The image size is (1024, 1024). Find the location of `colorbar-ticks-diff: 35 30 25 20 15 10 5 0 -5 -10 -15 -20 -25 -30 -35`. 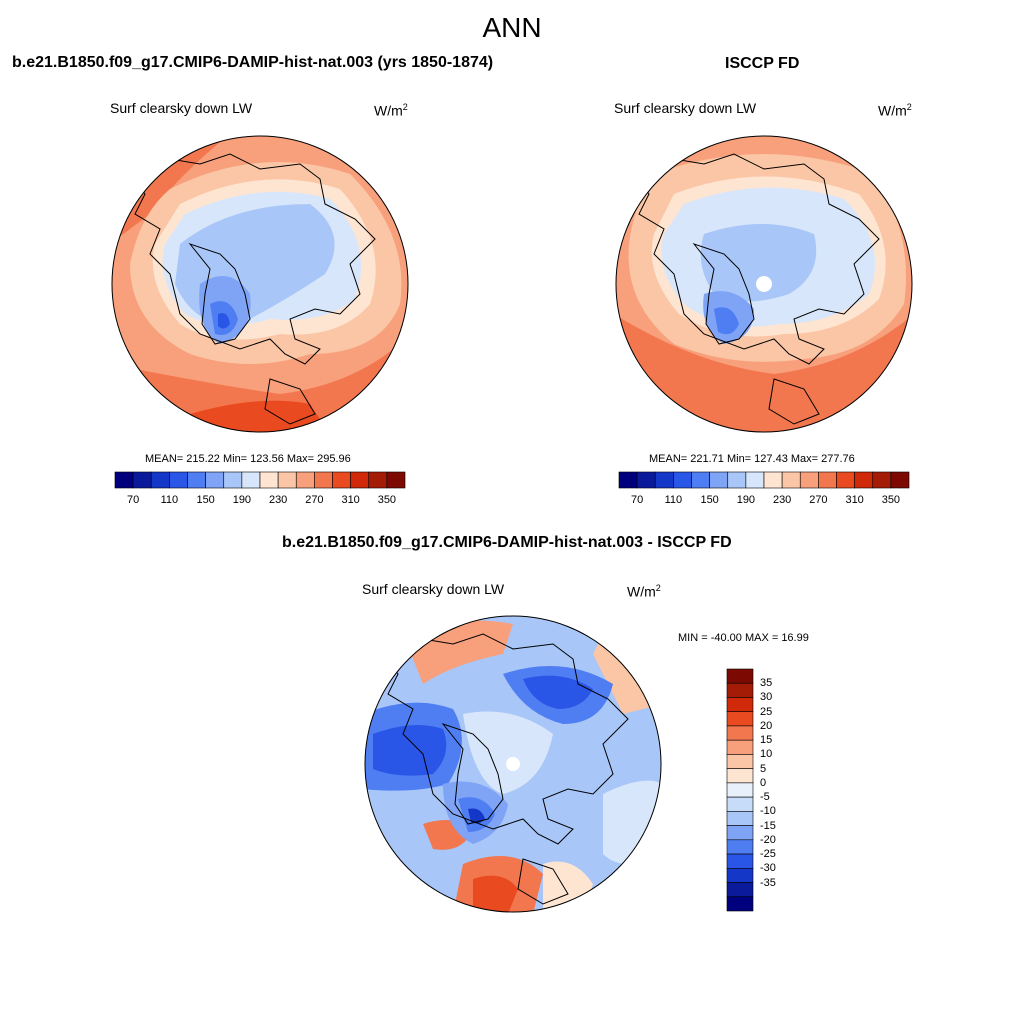

colorbar-ticks-diff: 35 30 25 20 15 10 5 0 -5 -10 -15 -20 -25 -30 -35 is located at coordinates (780, 790).